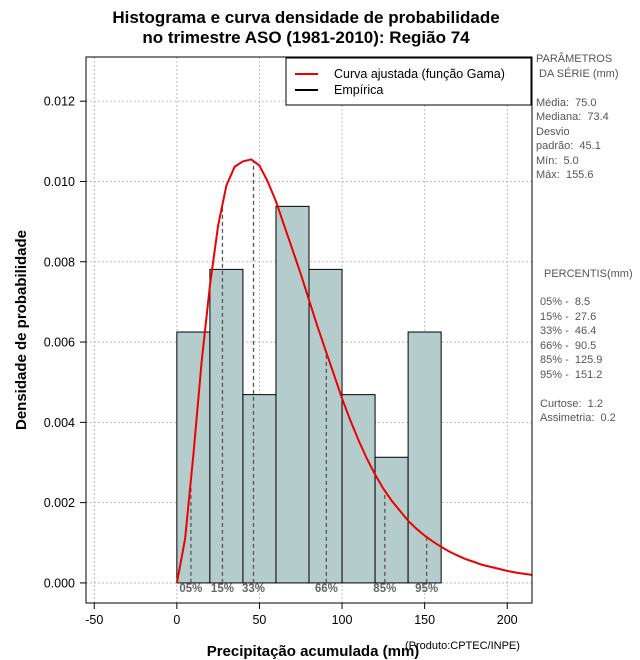  Describe the element at coordinates (59, 503) in the screenshot. I see `y-tick-label-1: 0.002` at that location.